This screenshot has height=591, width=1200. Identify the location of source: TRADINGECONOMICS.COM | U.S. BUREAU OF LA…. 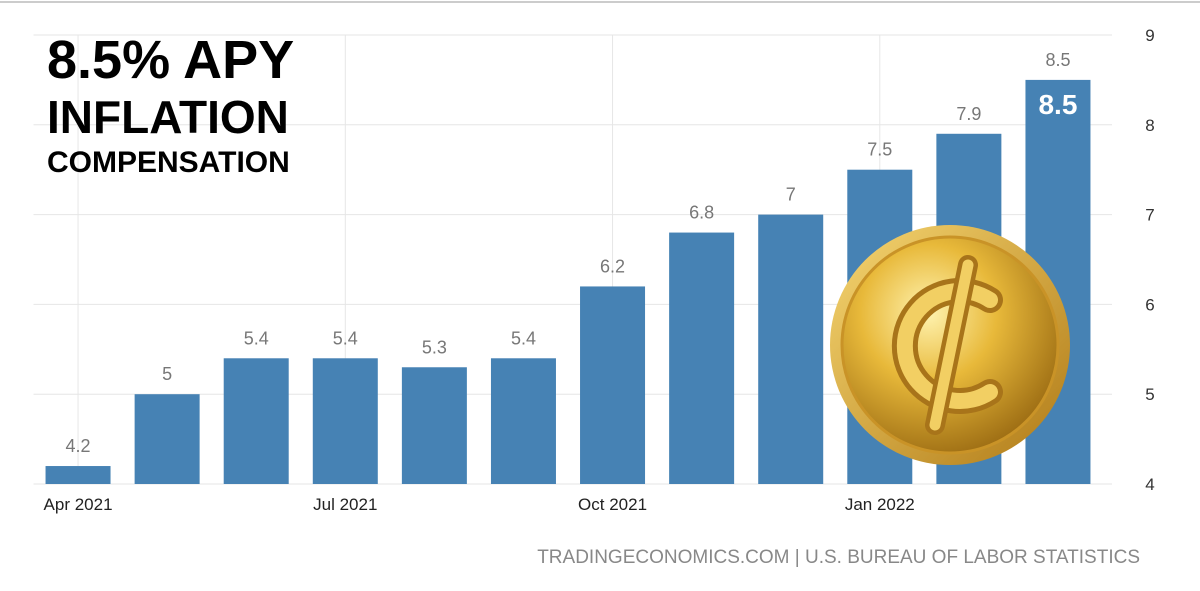
(838, 557).